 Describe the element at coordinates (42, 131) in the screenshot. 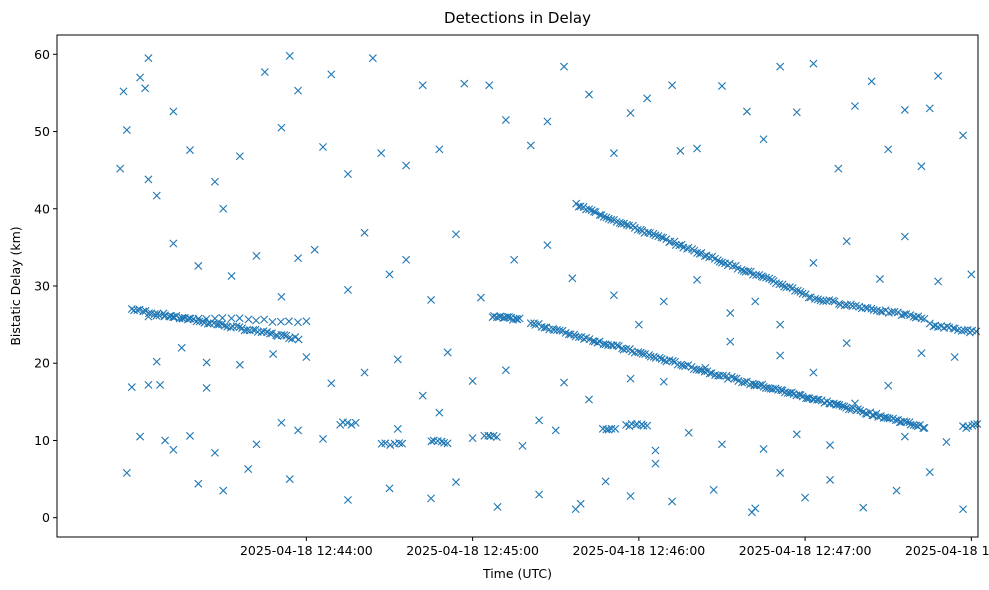

I see `y-tick-label: 50` at that location.